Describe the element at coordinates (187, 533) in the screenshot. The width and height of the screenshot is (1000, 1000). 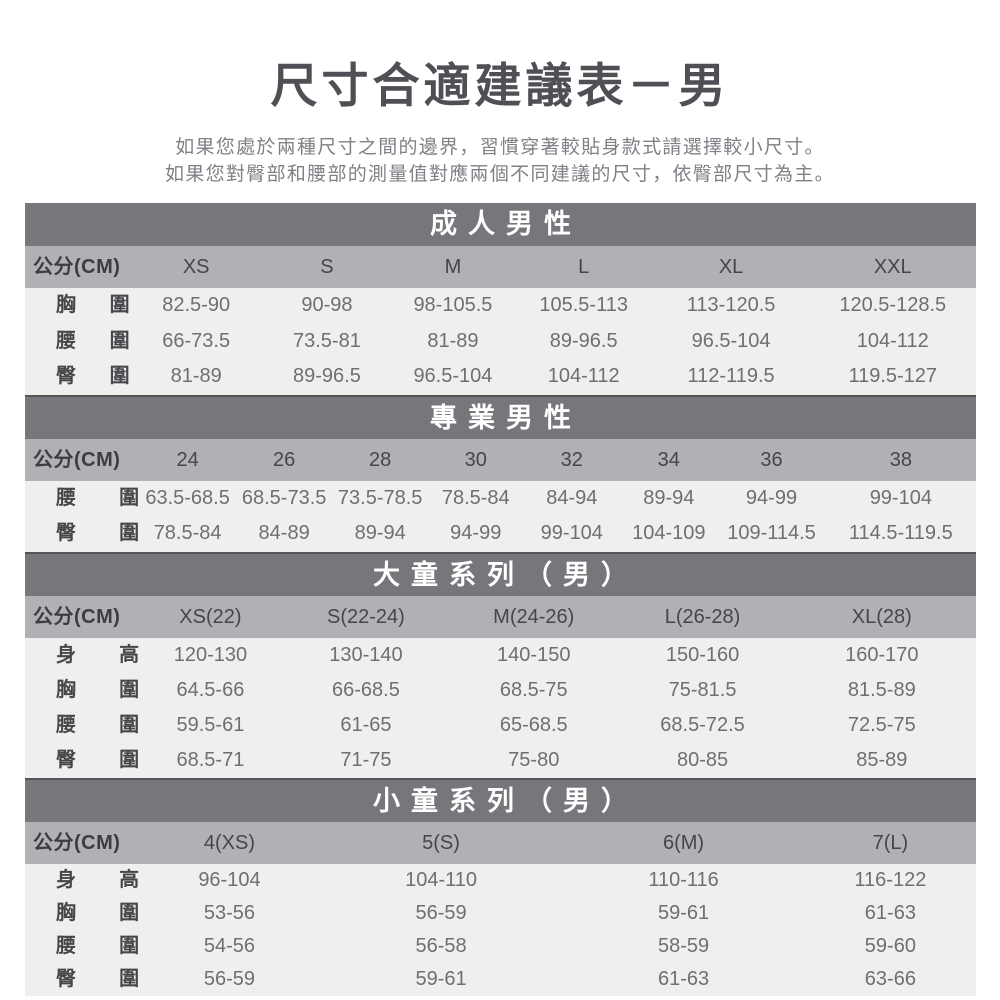
I see `size-value: 78.5-84` at that location.